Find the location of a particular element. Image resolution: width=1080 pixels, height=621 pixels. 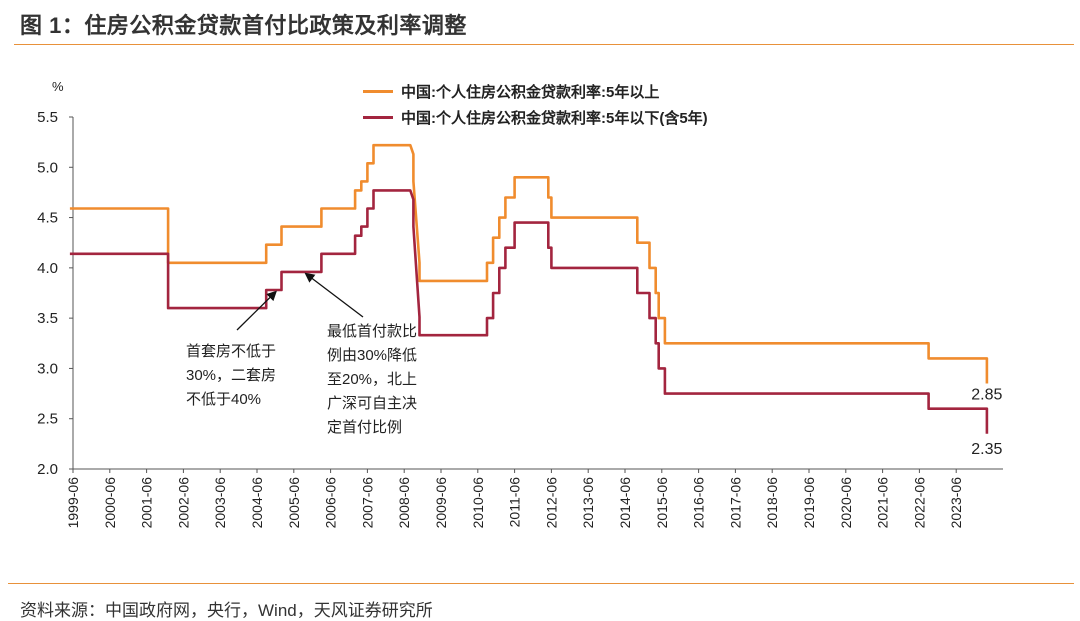

source-note: 资料来源：中国政府网，央行，Wind，天风证券研究所 is located at coordinates (226, 610).